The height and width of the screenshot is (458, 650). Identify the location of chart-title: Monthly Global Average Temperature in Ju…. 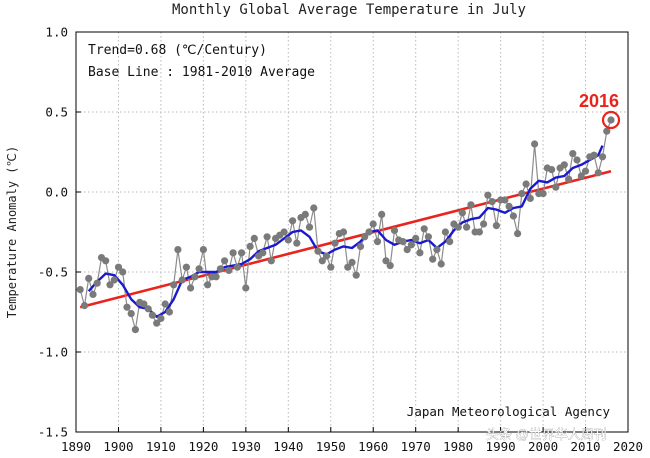
(349, 10).